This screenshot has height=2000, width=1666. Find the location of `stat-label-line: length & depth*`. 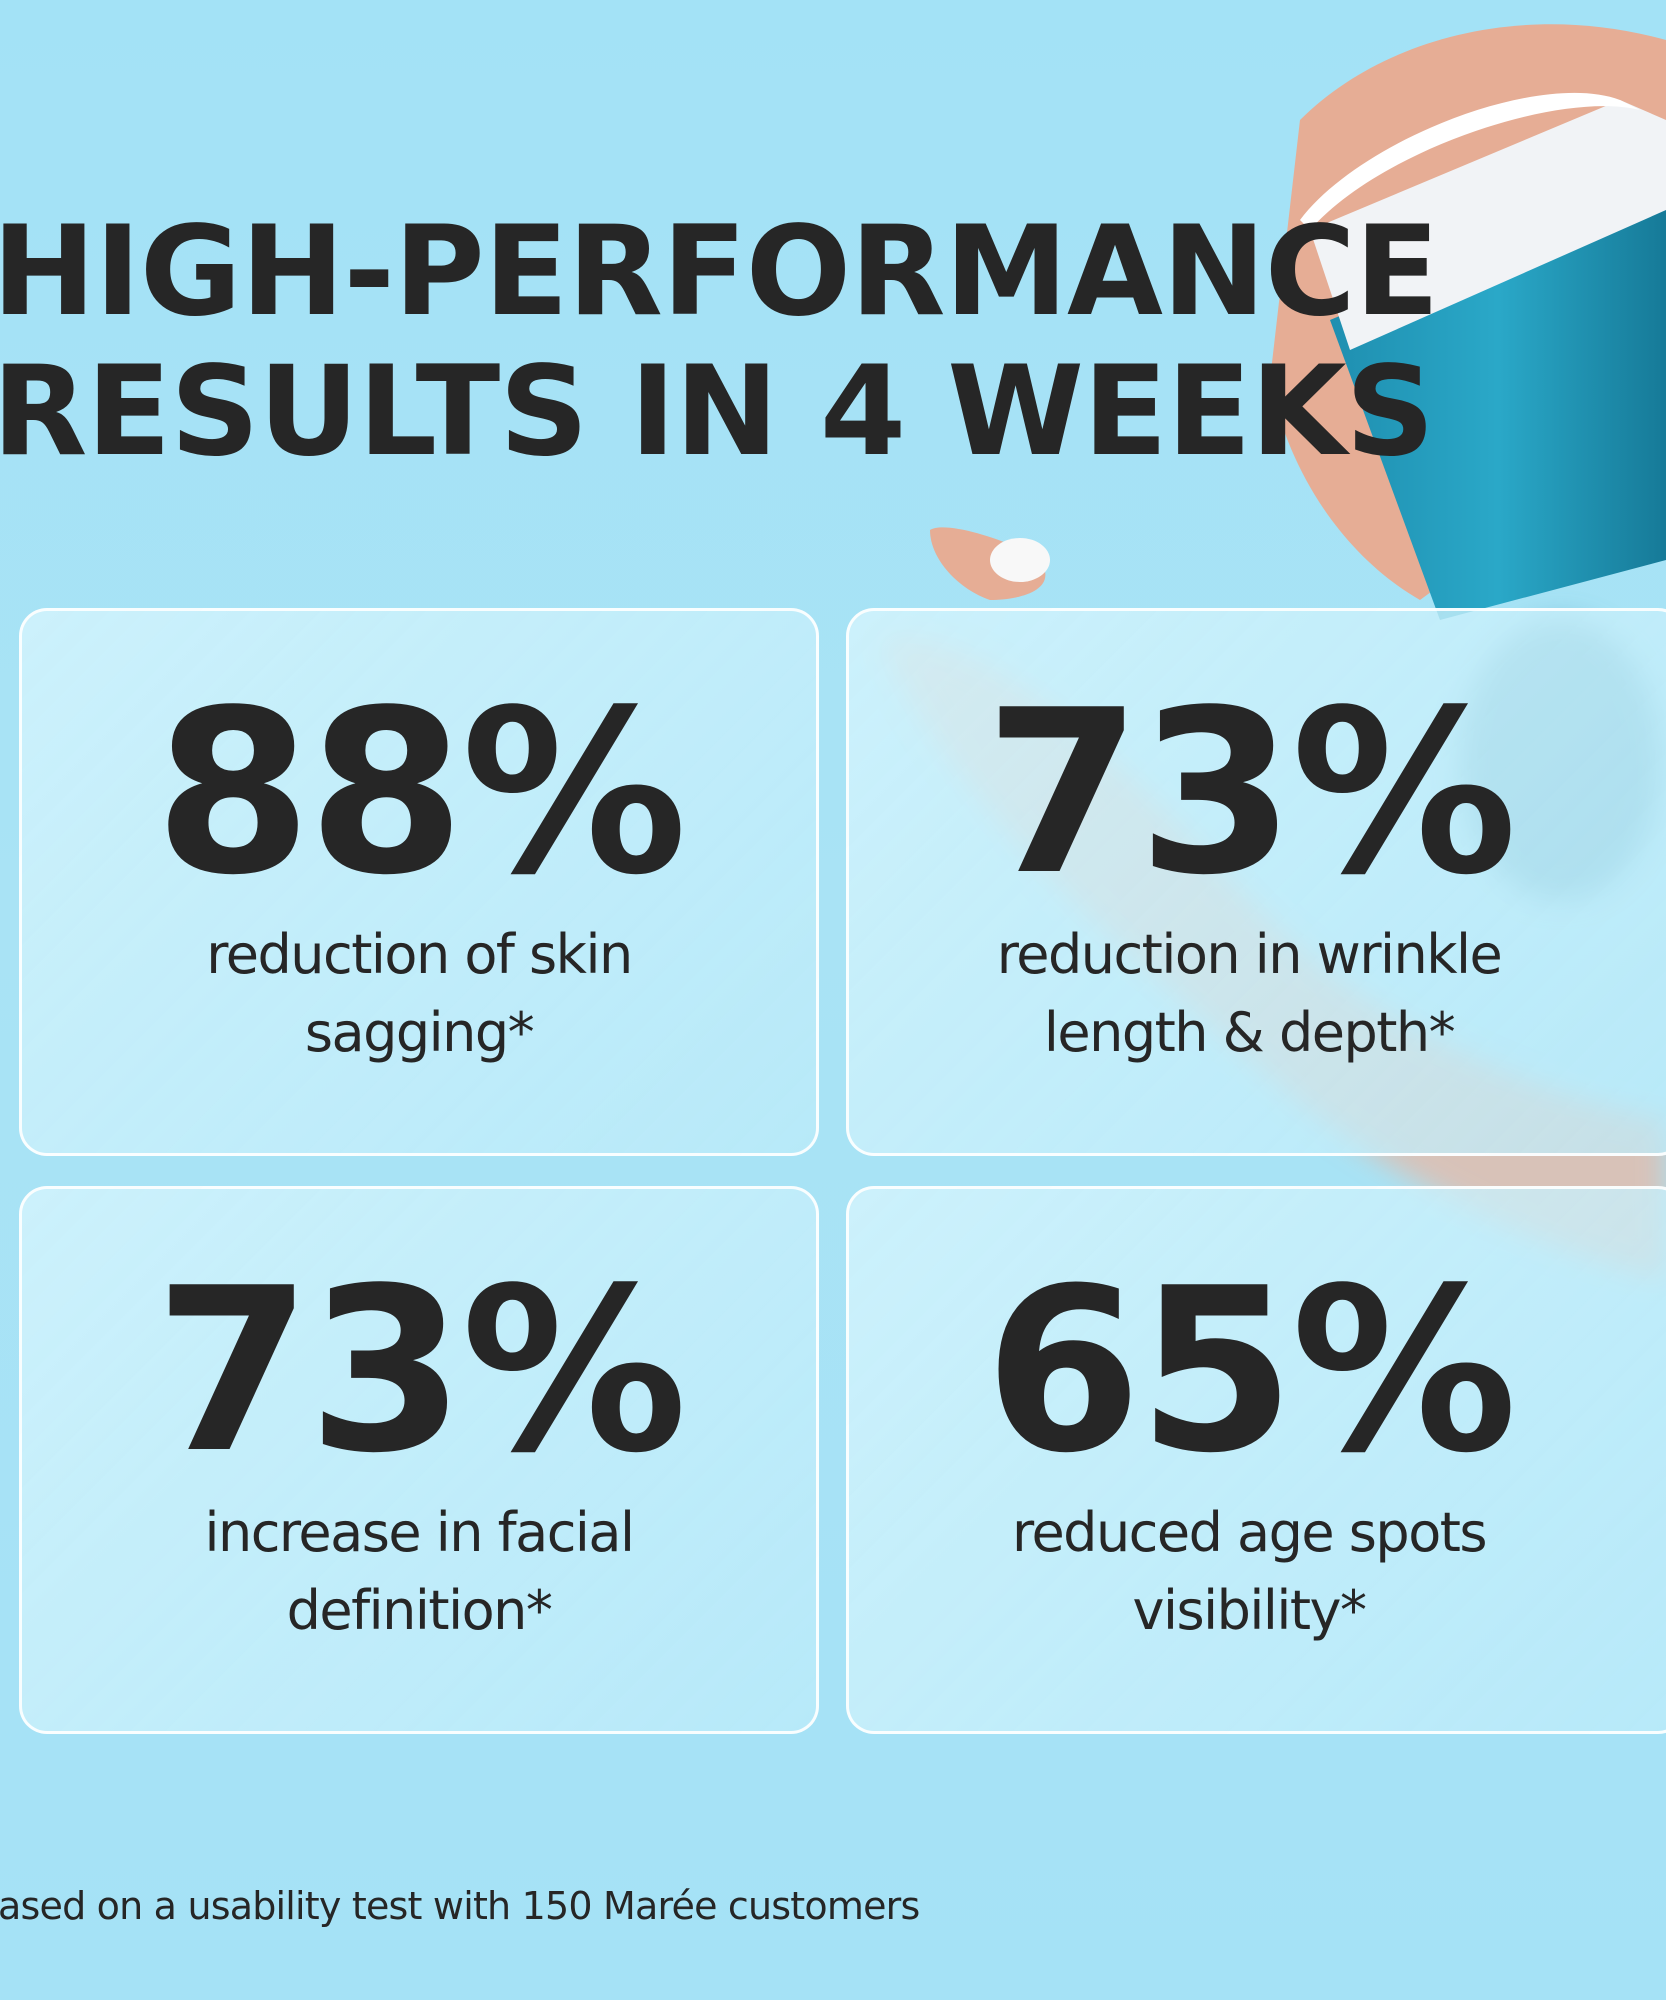

stat-label-line: length & depth* is located at coordinates (1249, 1032).